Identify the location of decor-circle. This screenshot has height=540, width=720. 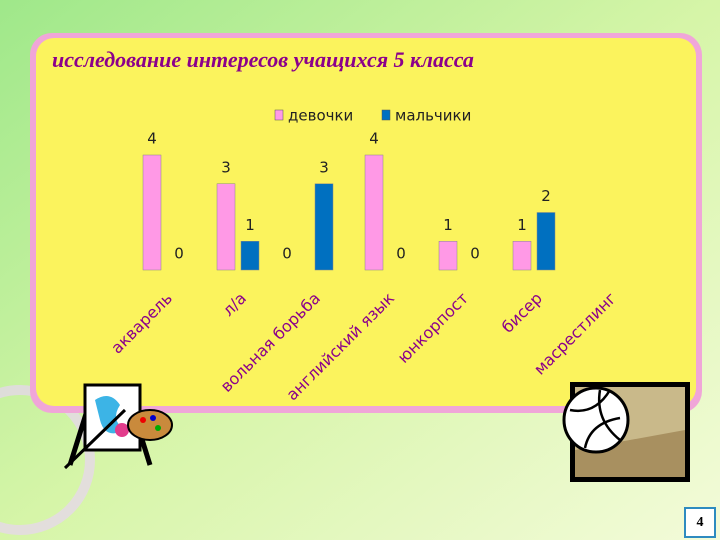
(47, 460).